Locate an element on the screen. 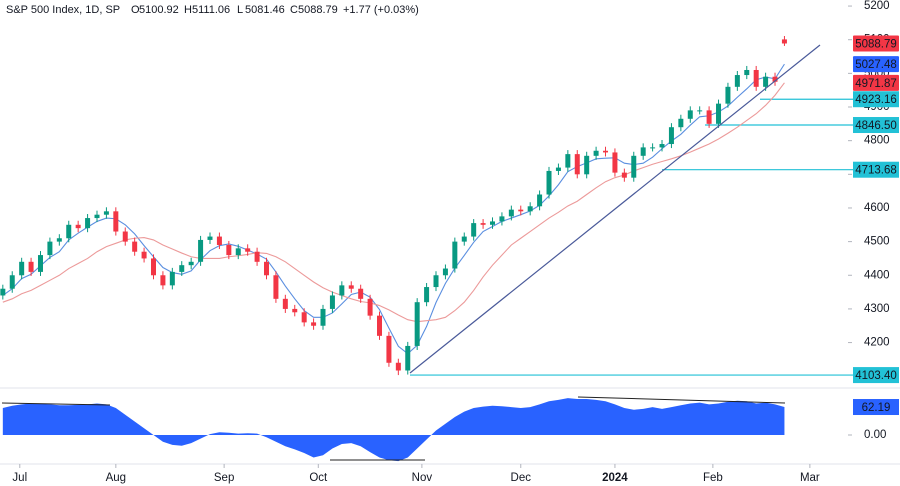 The height and width of the screenshot is (486, 900). ohlc-key: O is located at coordinates (135, 10).